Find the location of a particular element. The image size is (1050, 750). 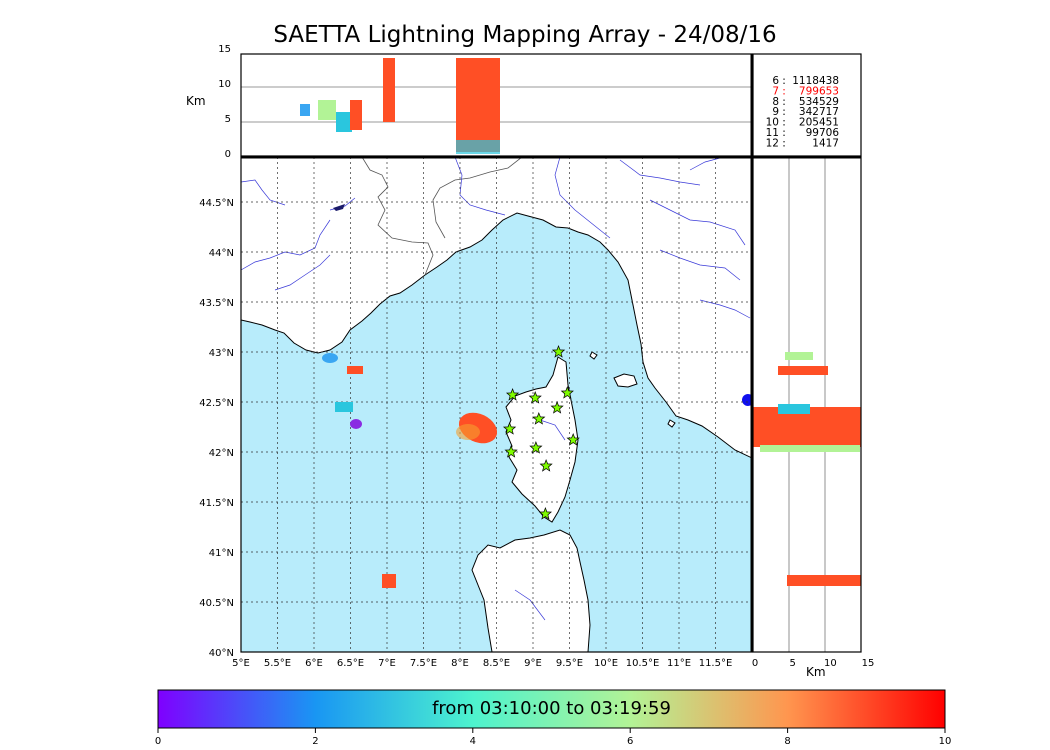

colorbar-tick-label: 6 is located at coordinates (630, 741).